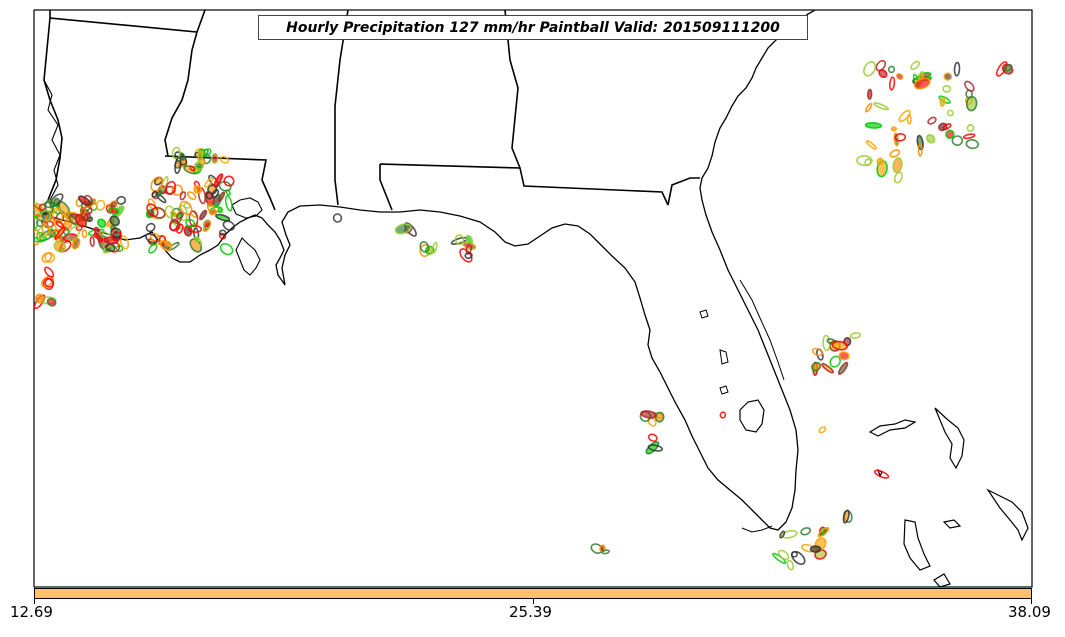 The image size is (1065, 637). What do you see at coordinates (533, 593) in the screenshot?
I see `colorbar` at bounding box center [533, 593].